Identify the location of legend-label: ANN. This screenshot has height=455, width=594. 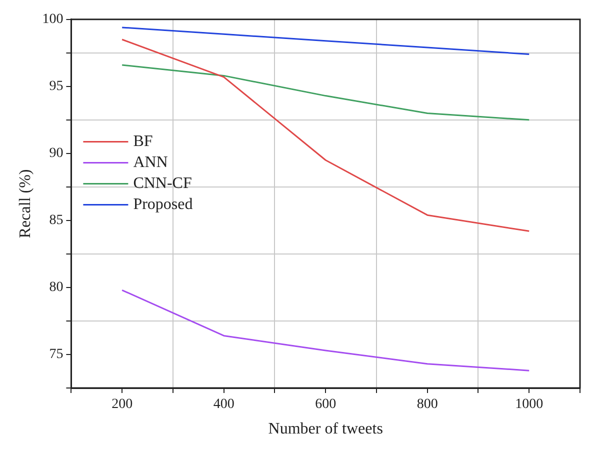
(150, 162).